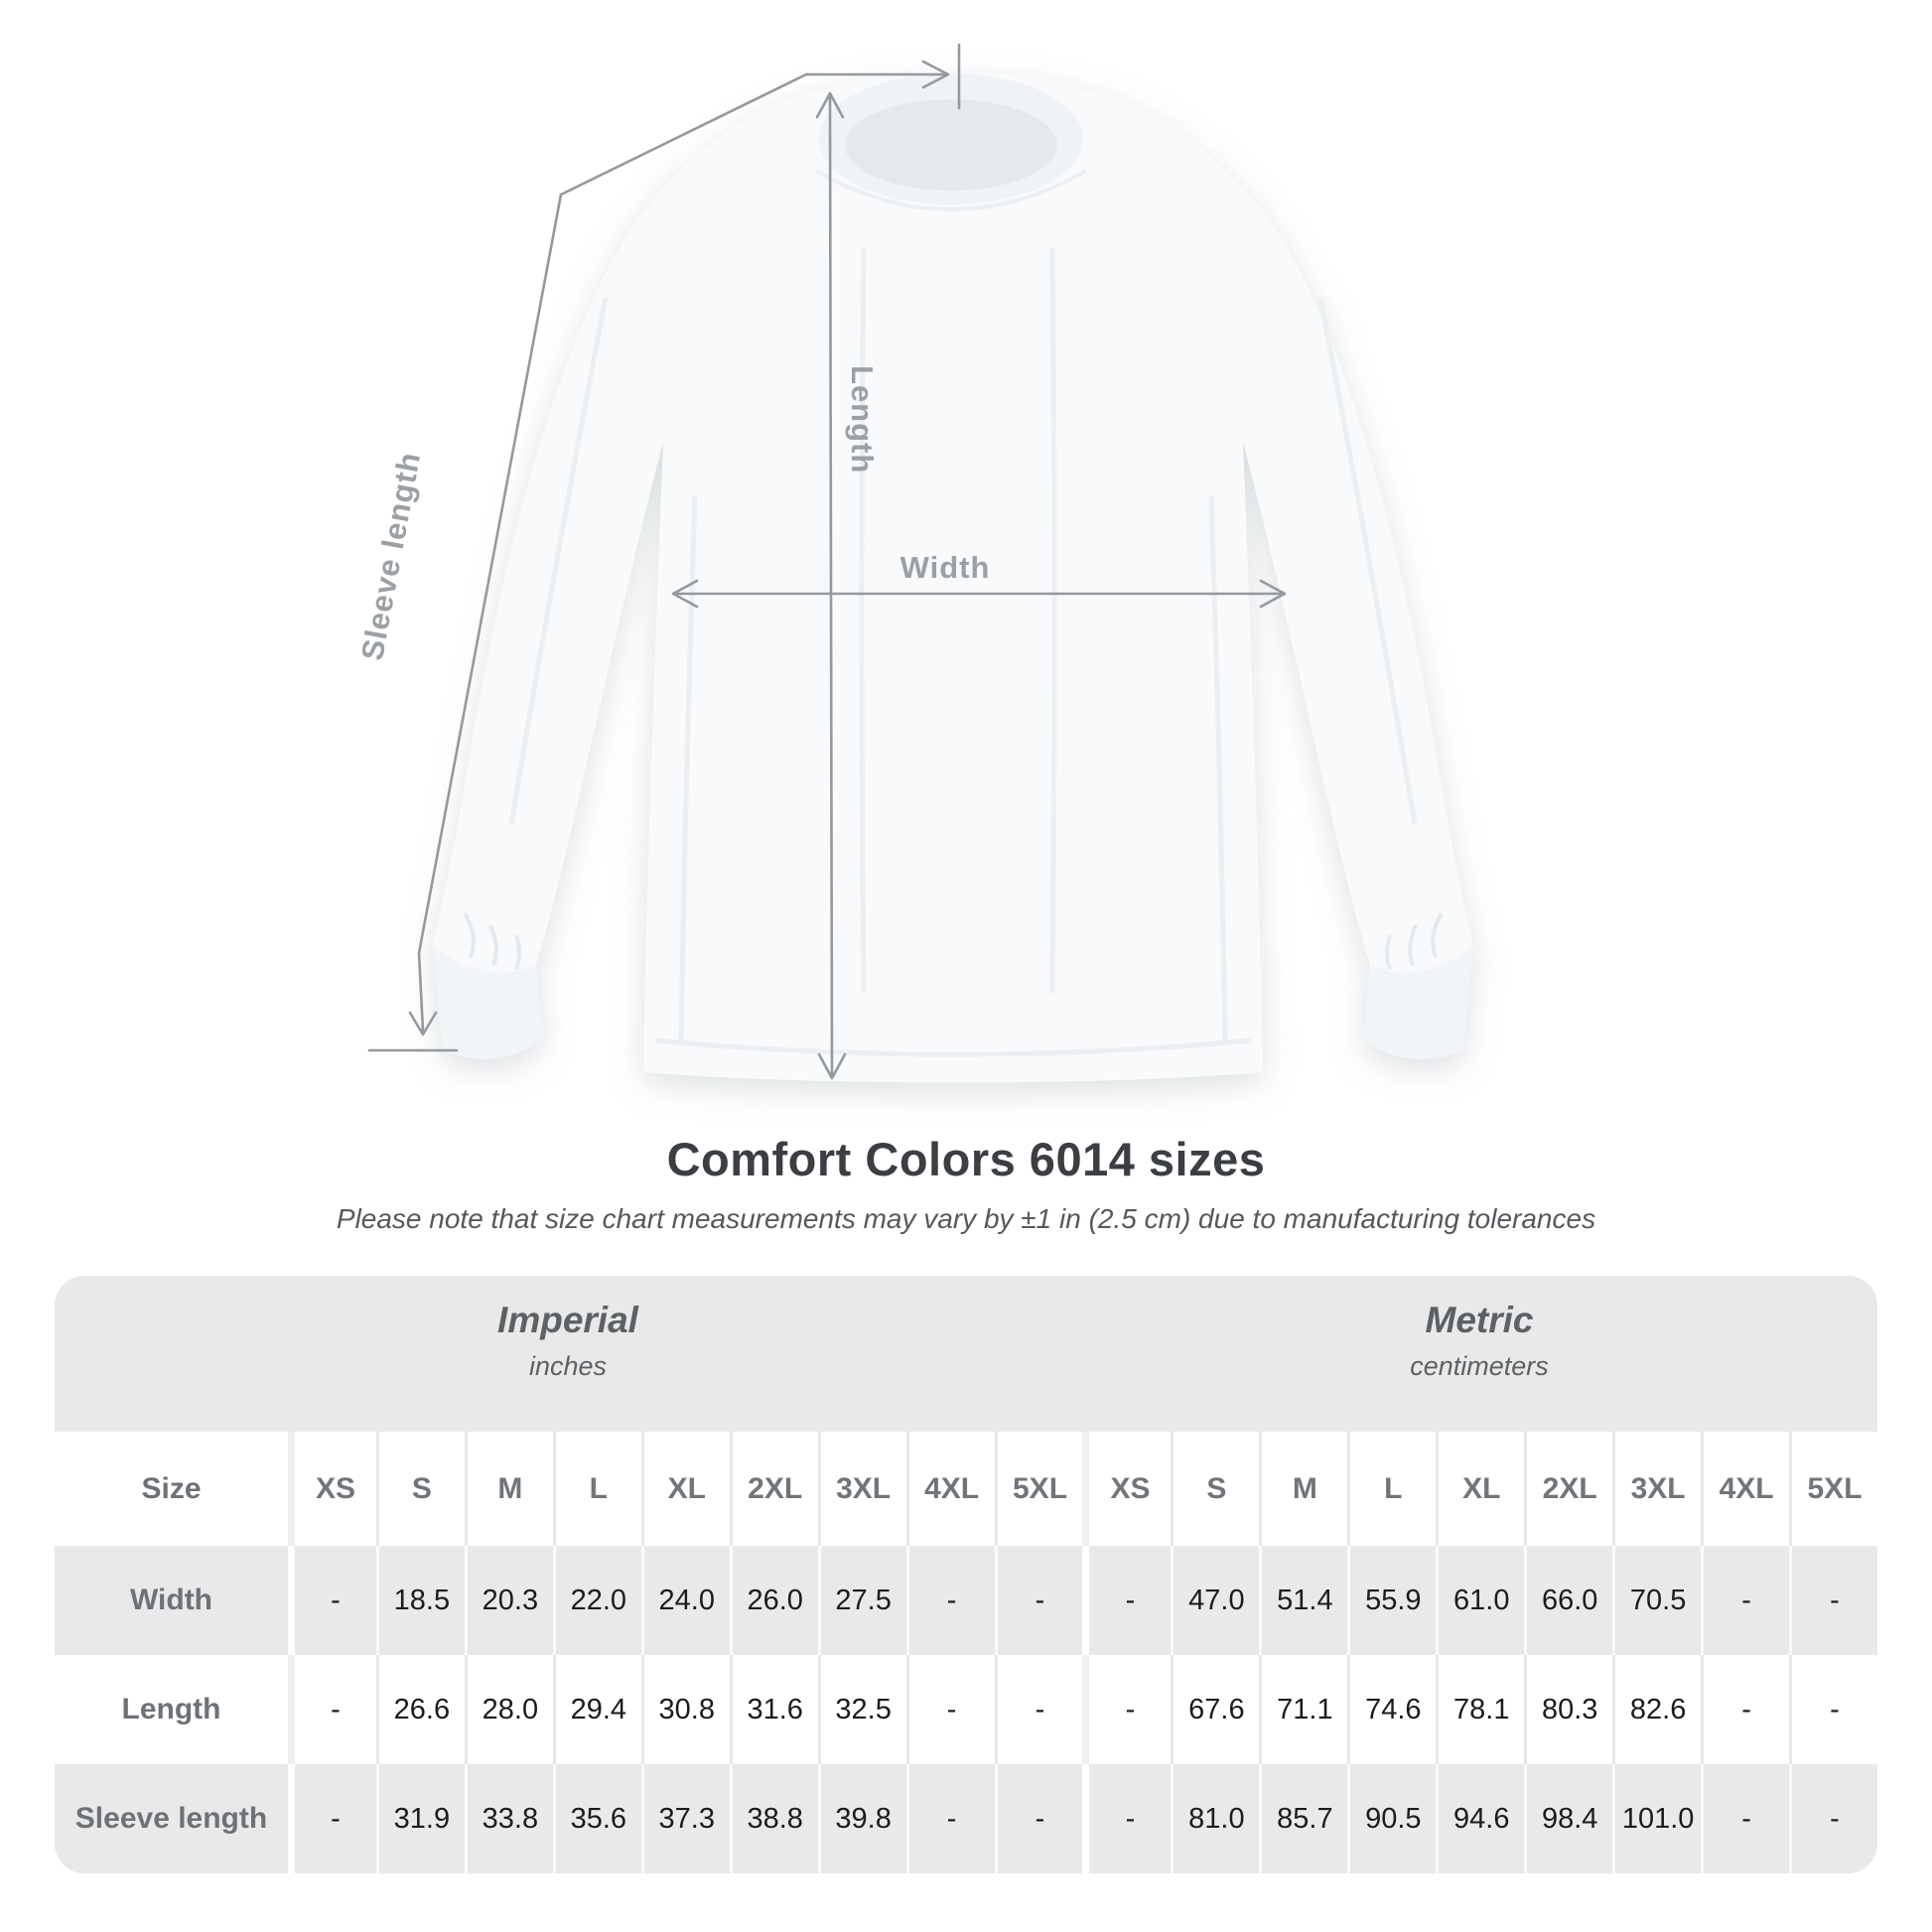  Describe the element at coordinates (420, 1818) in the screenshot. I see `table-cell: 31.9` at that location.